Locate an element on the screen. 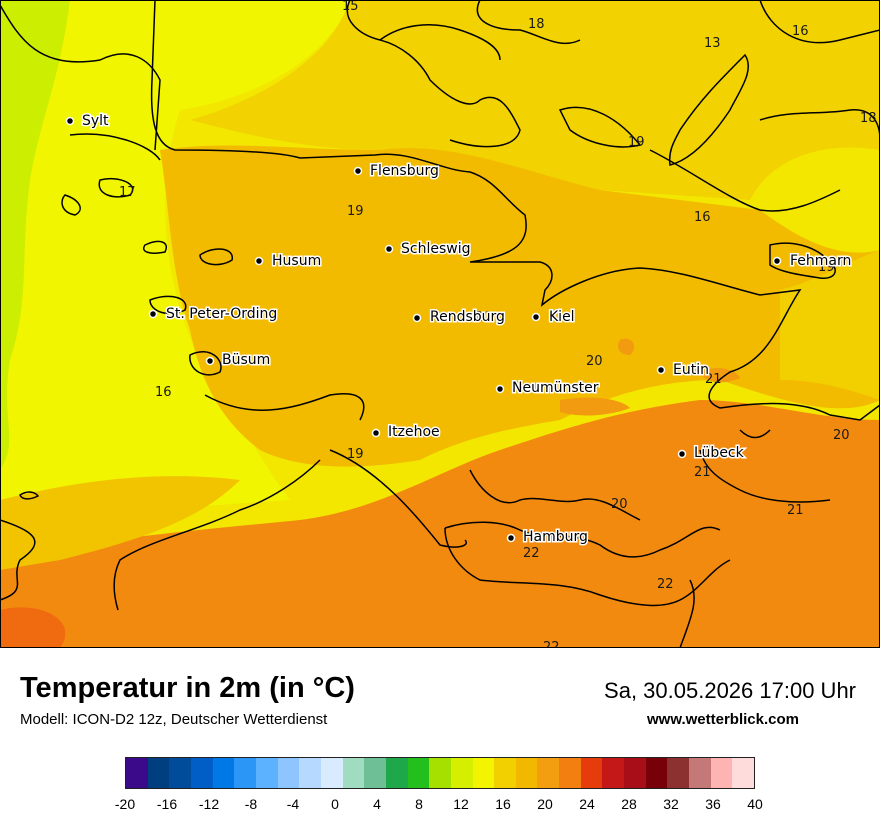 This screenshot has height=830, width=880. city-lubeck: Lübeck is located at coordinates (711, 453).